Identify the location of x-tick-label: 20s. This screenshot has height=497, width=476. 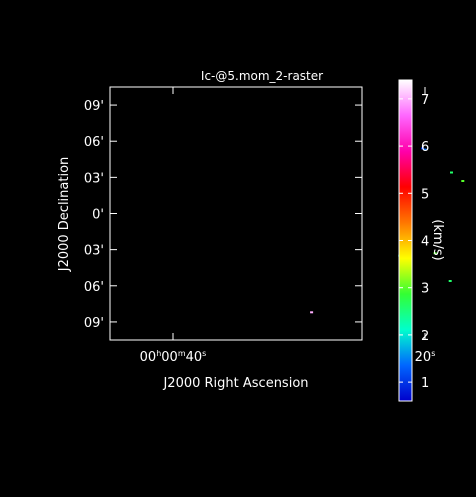
(425, 357).